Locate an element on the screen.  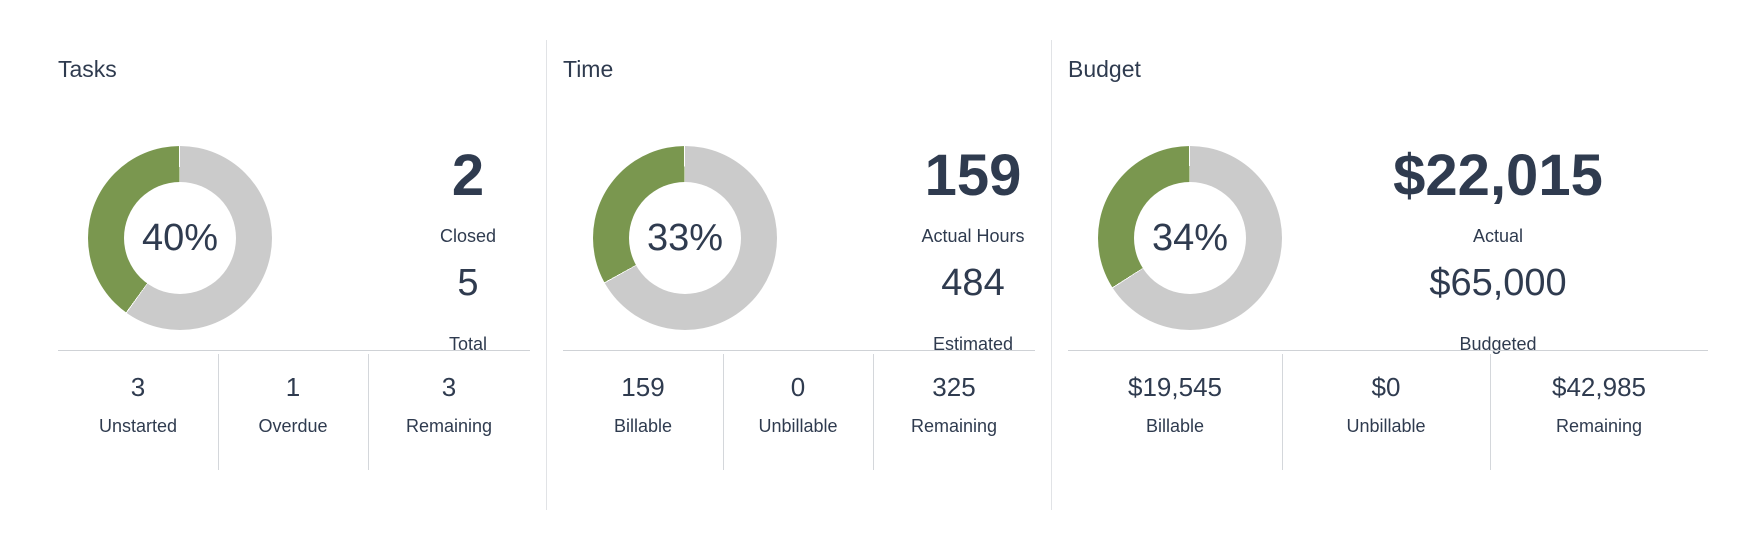
tasks-percent-label: 40% is located at coordinates (180, 238).